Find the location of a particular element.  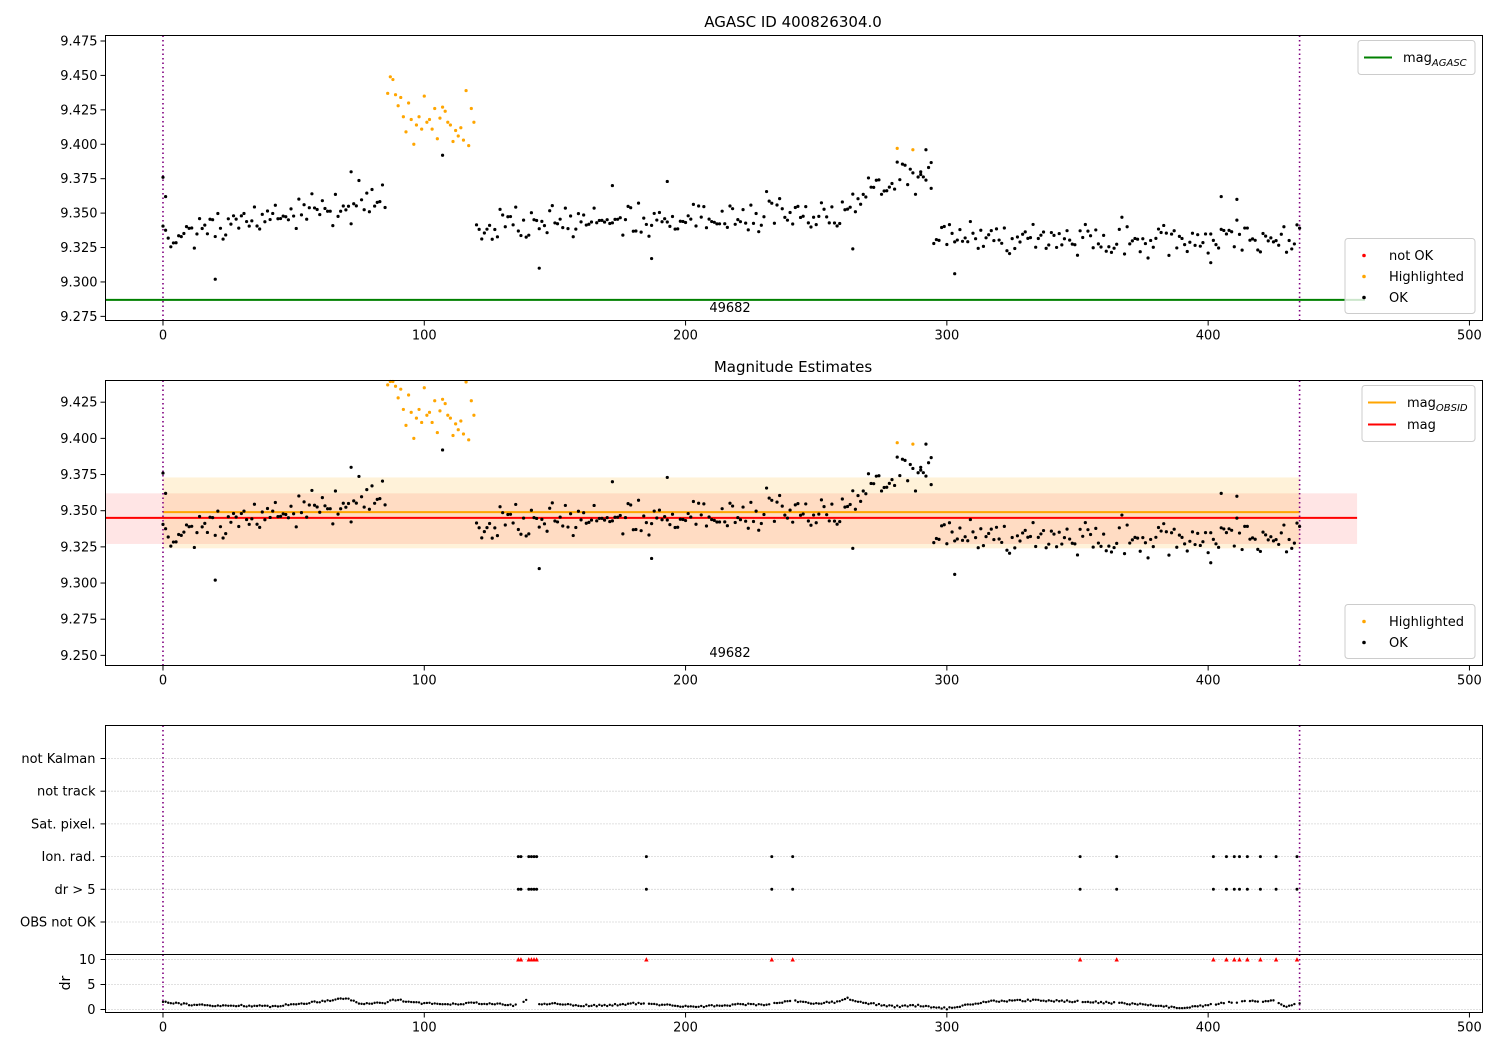

panel-1-legend-bottom-box is located at coordinates (1410, 276).